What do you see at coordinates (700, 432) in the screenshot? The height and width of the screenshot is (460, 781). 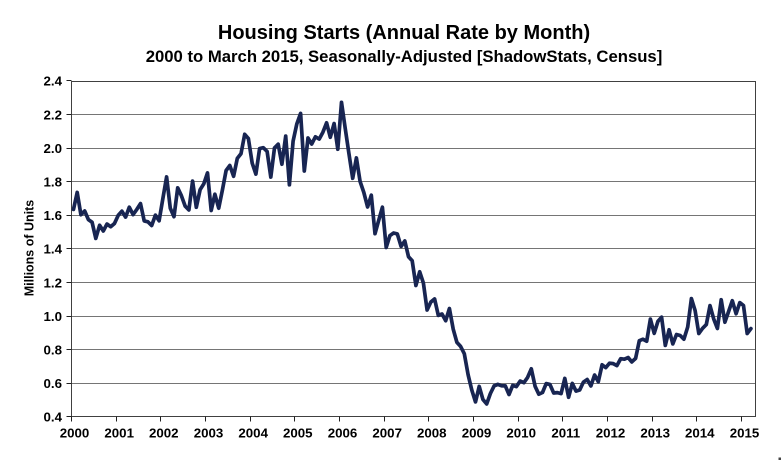 I see `svg-text: 2014` at bounding box center [700, 432].